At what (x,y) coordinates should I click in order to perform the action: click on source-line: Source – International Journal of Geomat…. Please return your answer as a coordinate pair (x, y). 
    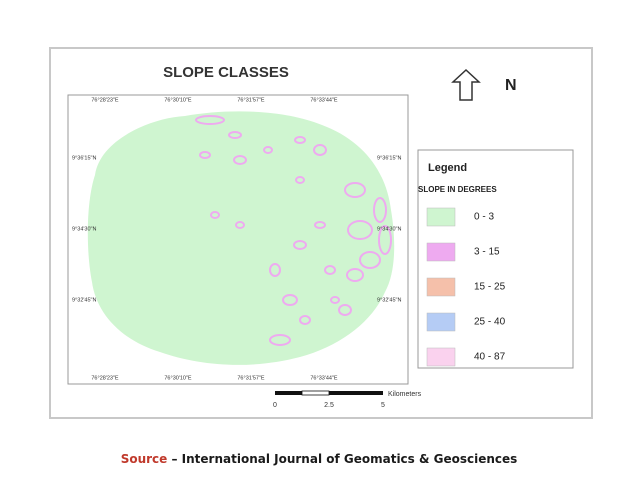
    Looking at the image, I should click on (319, 459).